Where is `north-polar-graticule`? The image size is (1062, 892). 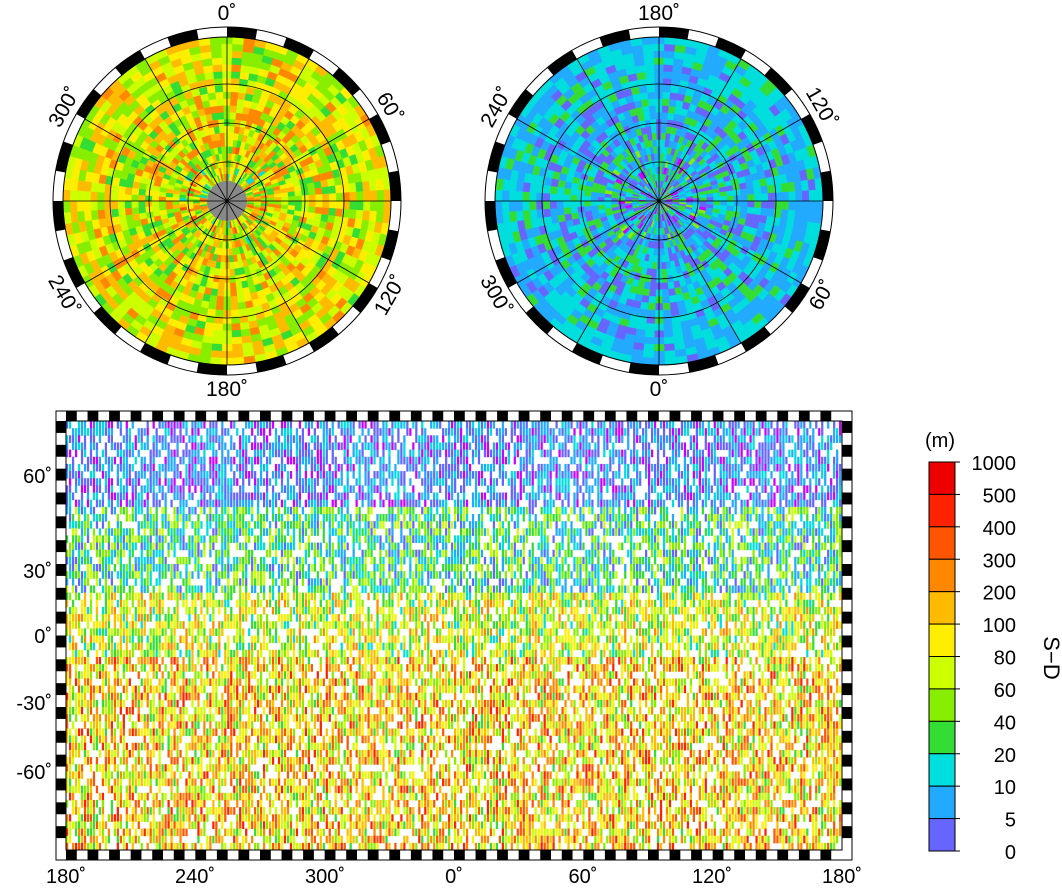
north-polar-graticule is located at coordinates (227, 201).